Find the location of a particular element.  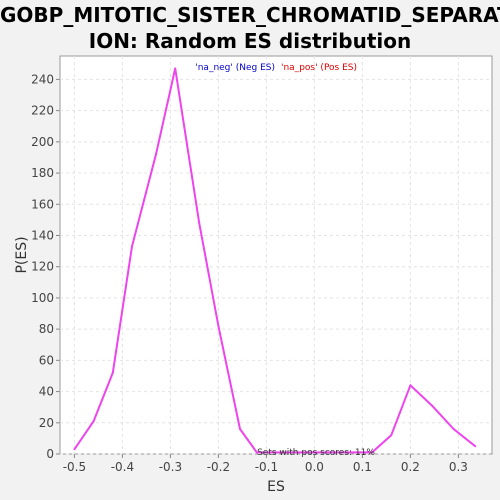

y-tick-label: 40 is located at coordinates (46, 392).